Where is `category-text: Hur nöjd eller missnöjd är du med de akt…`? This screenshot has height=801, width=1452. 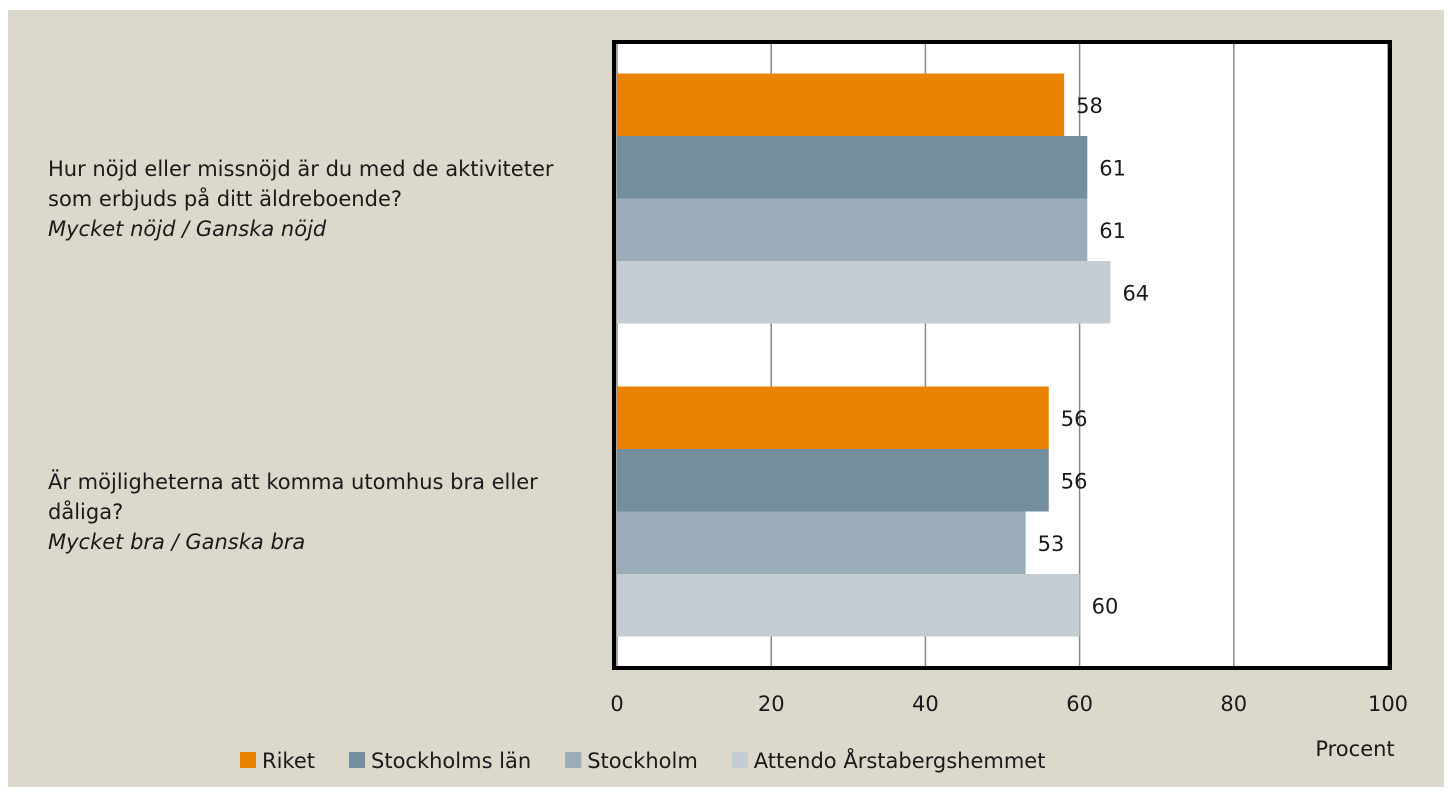
category-text: Hur nöjd eller missnöjd är du med de akt… is located at coordinates (301, 183).